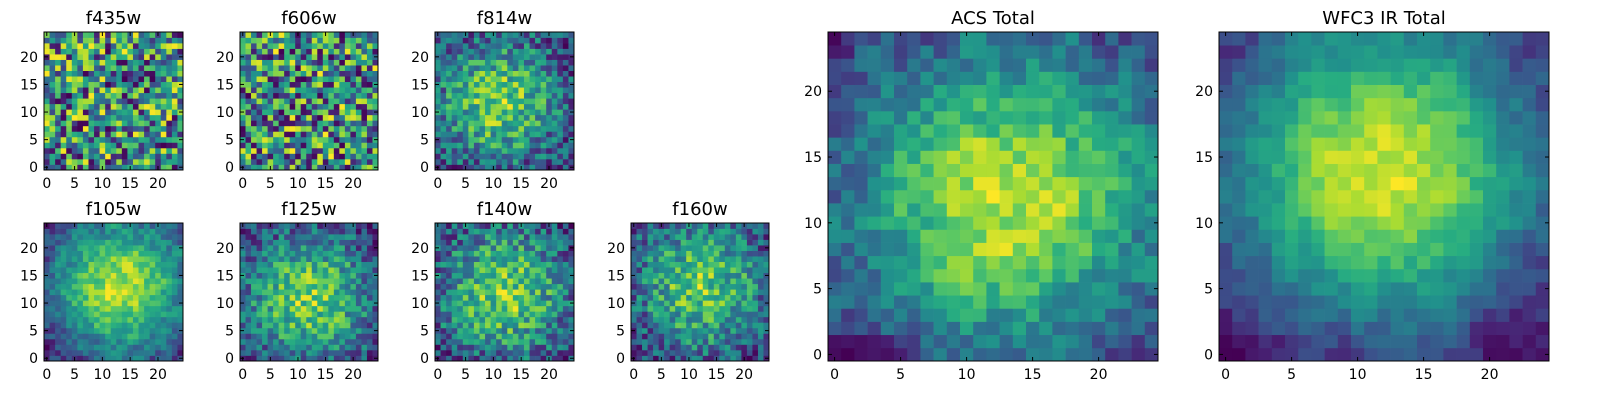 The width and height of the screenshot is (1600, 400). What do you see at coordinates (420, 276) in the screenshot?
I see `y-tick-label: 15` at bounding box center [420, 276].